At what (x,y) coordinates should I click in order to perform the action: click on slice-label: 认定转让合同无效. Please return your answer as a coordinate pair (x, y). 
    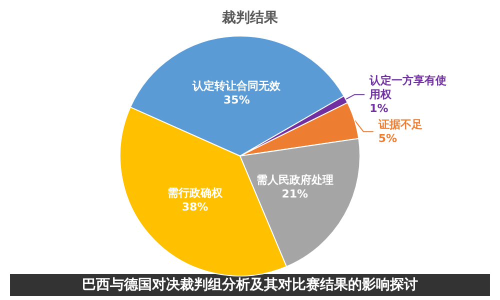
    Looking at the image, I should click on (237, 86).